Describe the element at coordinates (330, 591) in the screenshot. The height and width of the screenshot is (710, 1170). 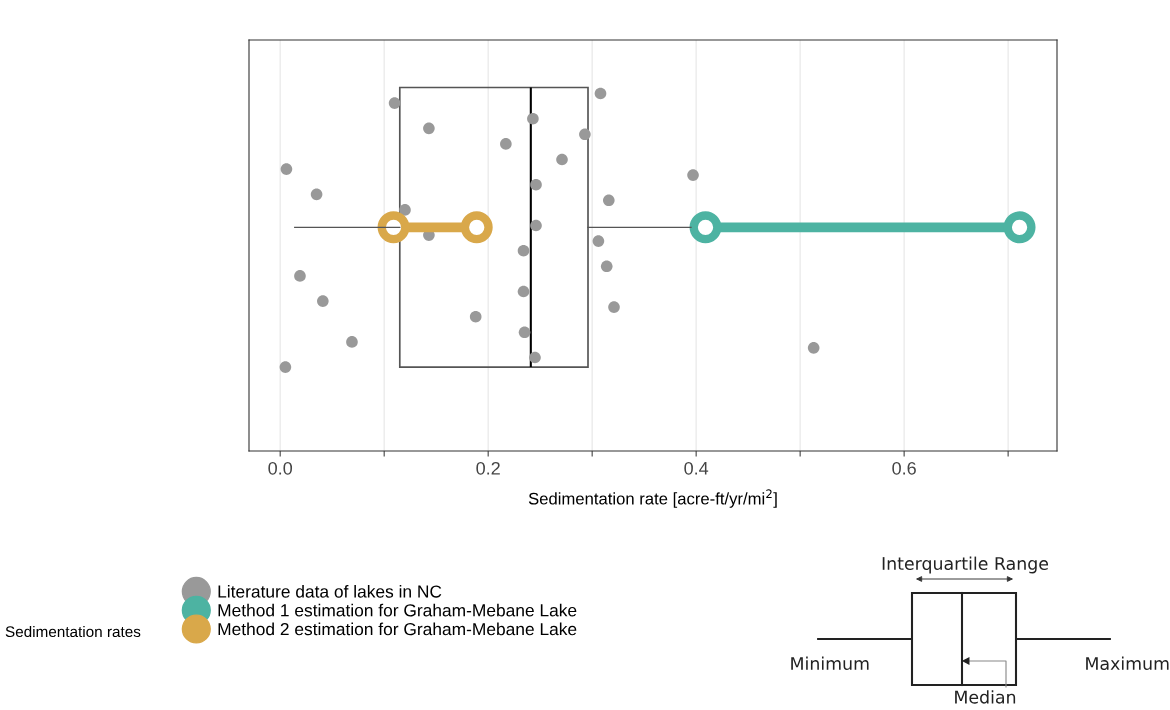
I see `legend-label: Literature data of lakes in NC` at that location.